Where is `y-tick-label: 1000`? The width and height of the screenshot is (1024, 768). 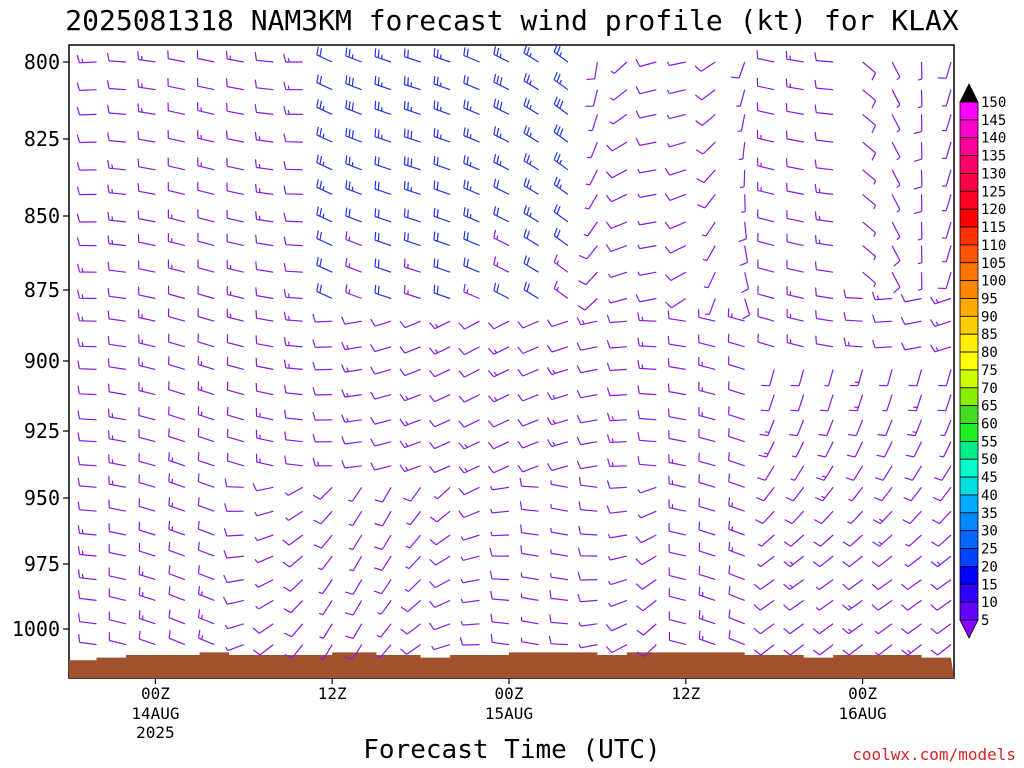
y-tick-label: 1000 is located at coordinates (36, 629).